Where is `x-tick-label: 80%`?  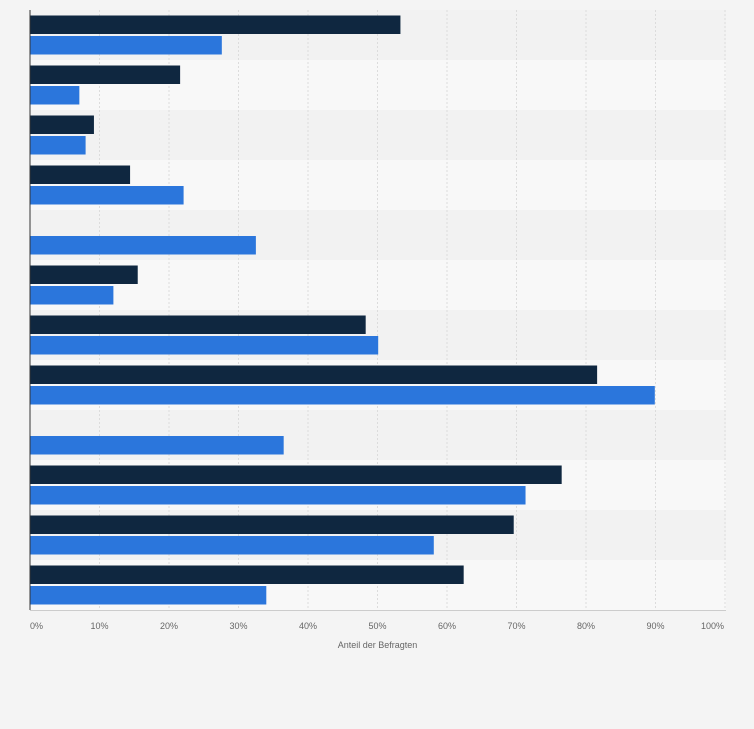 x-tick-label: 80% is located at coordinates (586, 626).